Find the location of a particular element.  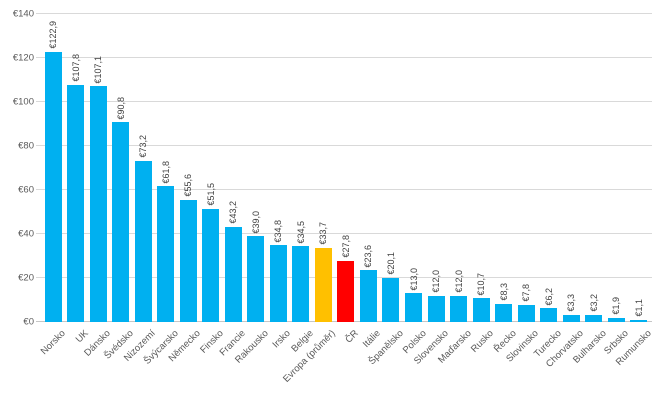

bar-Německo is located at coordinates (188, 260).